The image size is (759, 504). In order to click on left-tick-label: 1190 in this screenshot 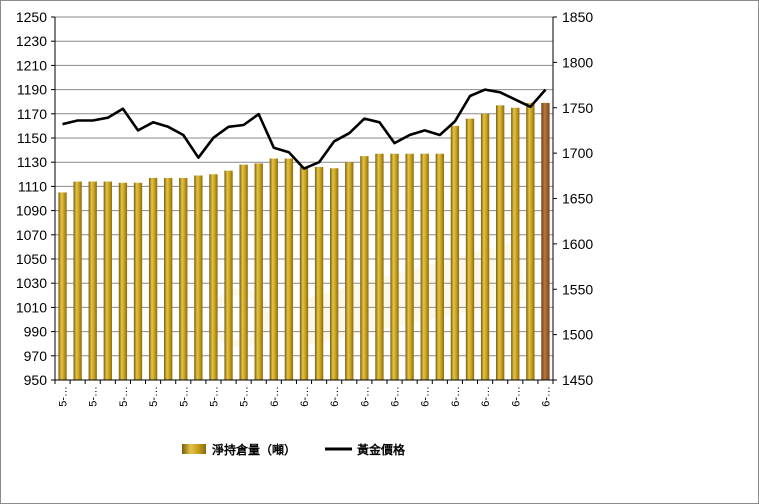, I will do `click(32, 90)`.